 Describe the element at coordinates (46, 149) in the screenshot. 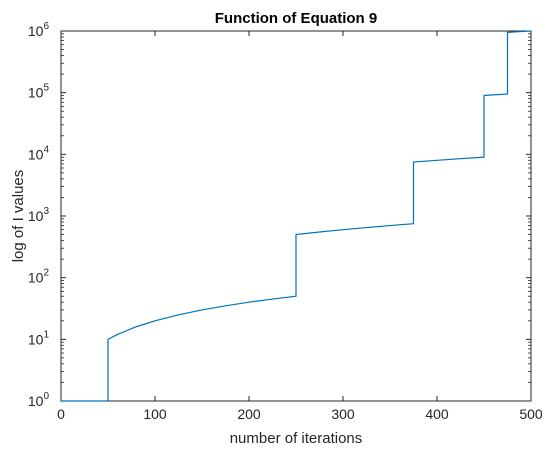

I see `y-tick-exponent: 4` at that location.